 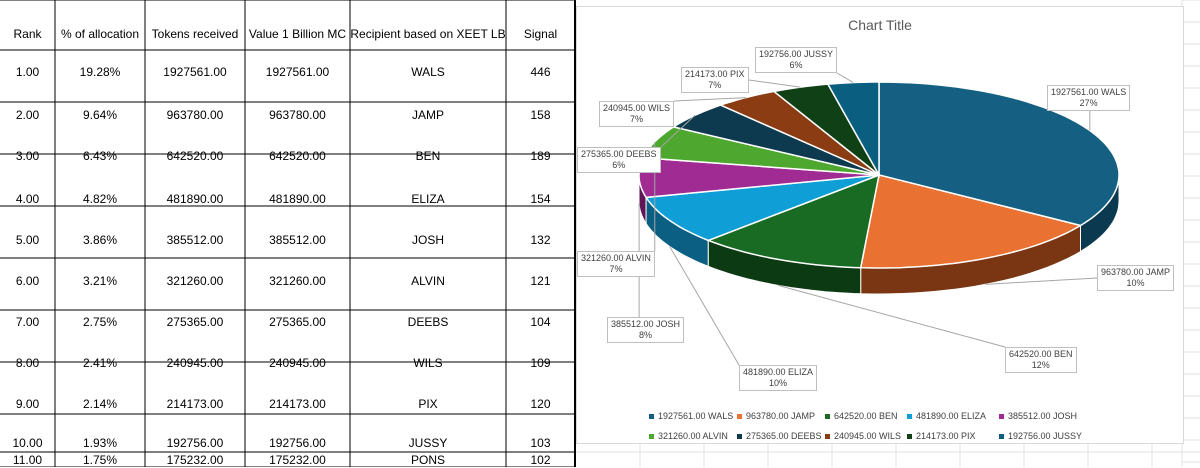 I want to click on table-cell: 132, so click(x=540, y=240).